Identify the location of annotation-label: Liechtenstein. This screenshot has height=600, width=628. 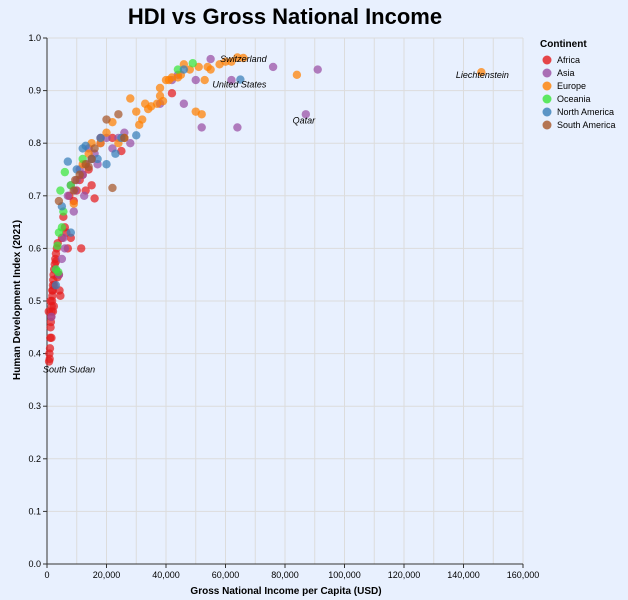
(482, 75).